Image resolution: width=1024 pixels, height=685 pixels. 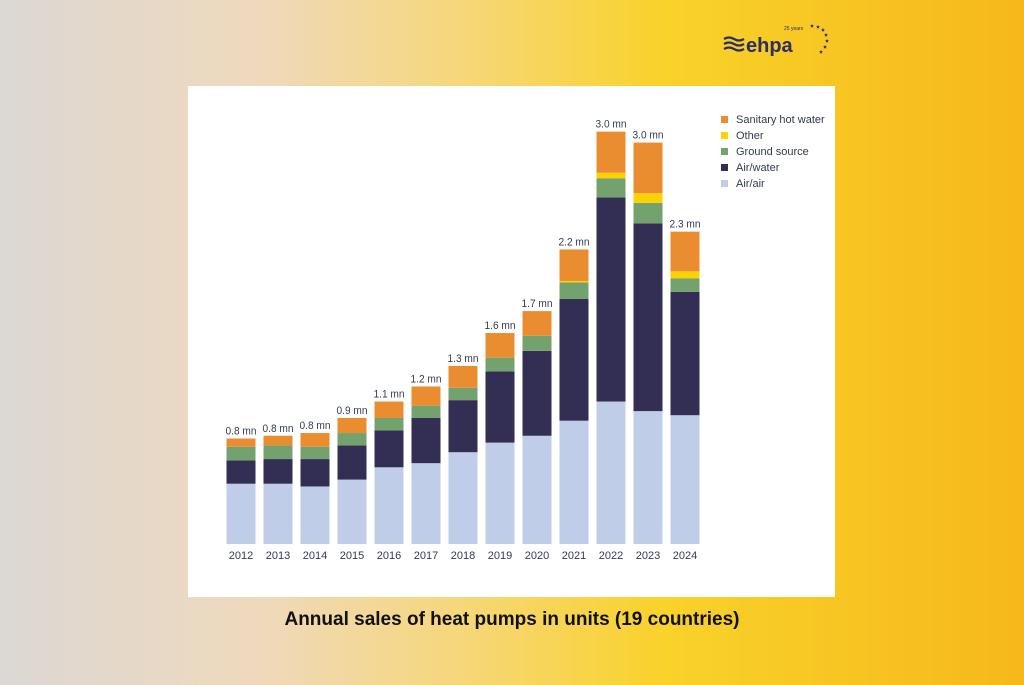 I want to click on bar-segment-air-water-2024, so click(x=685, y=353).